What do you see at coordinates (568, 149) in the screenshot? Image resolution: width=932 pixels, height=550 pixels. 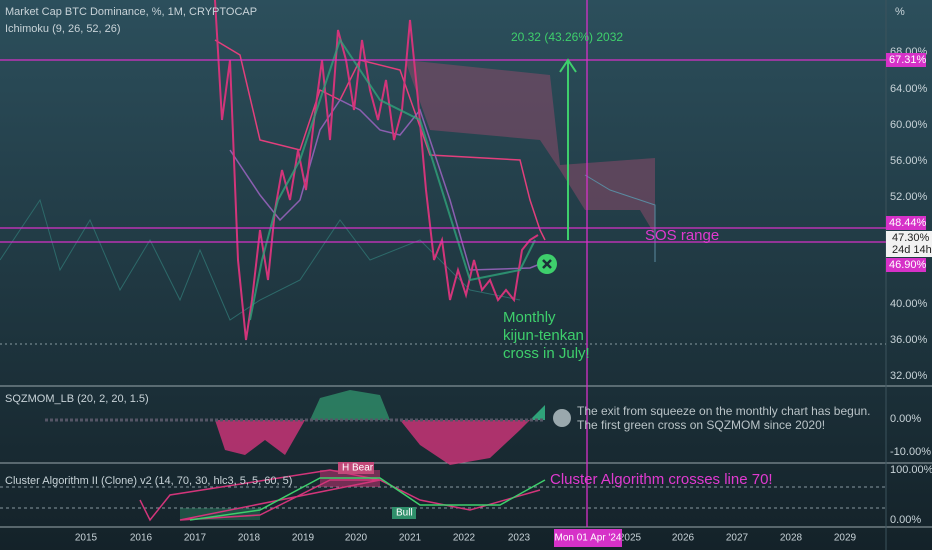 I see `measure-arrow` at bounding box center [568, 149].